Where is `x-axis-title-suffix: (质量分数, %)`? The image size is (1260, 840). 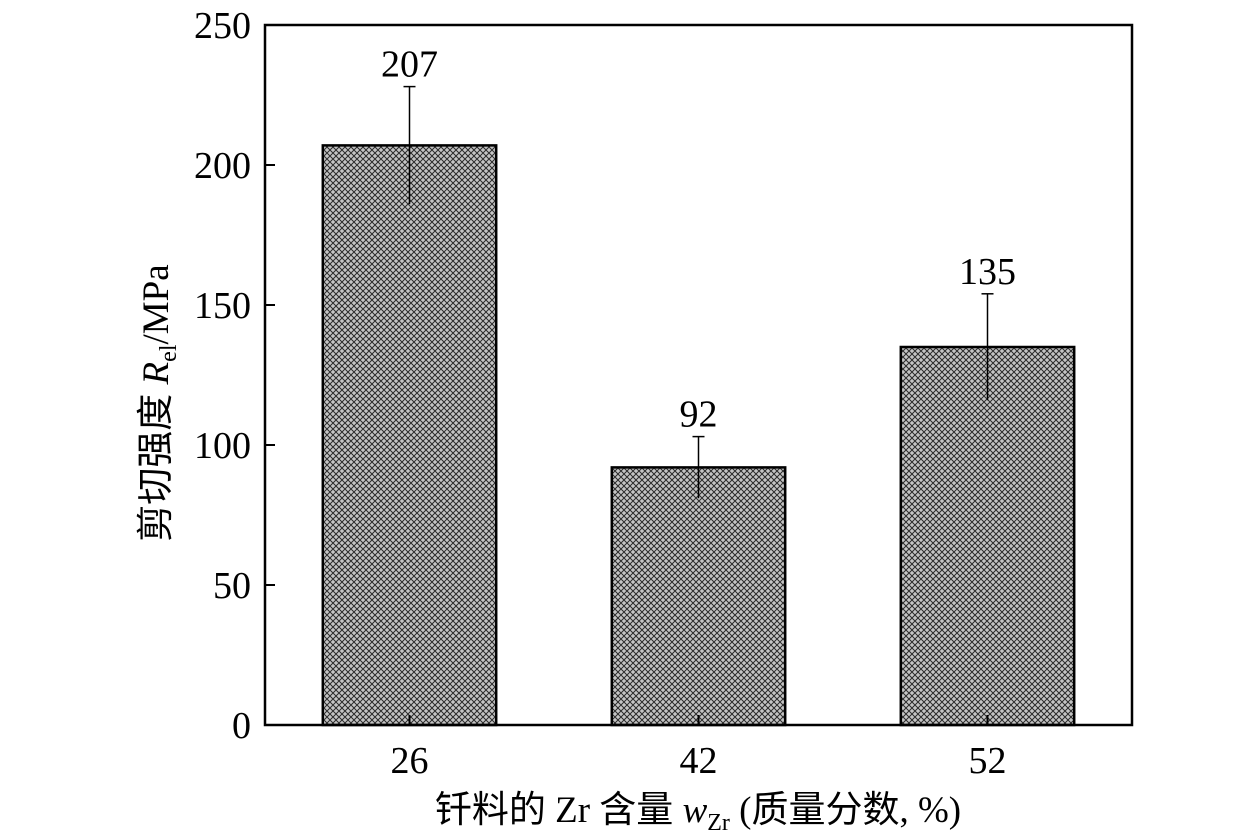 x-axis-title-suffix: (质量分数, %) is located at coordinates (845, 810).